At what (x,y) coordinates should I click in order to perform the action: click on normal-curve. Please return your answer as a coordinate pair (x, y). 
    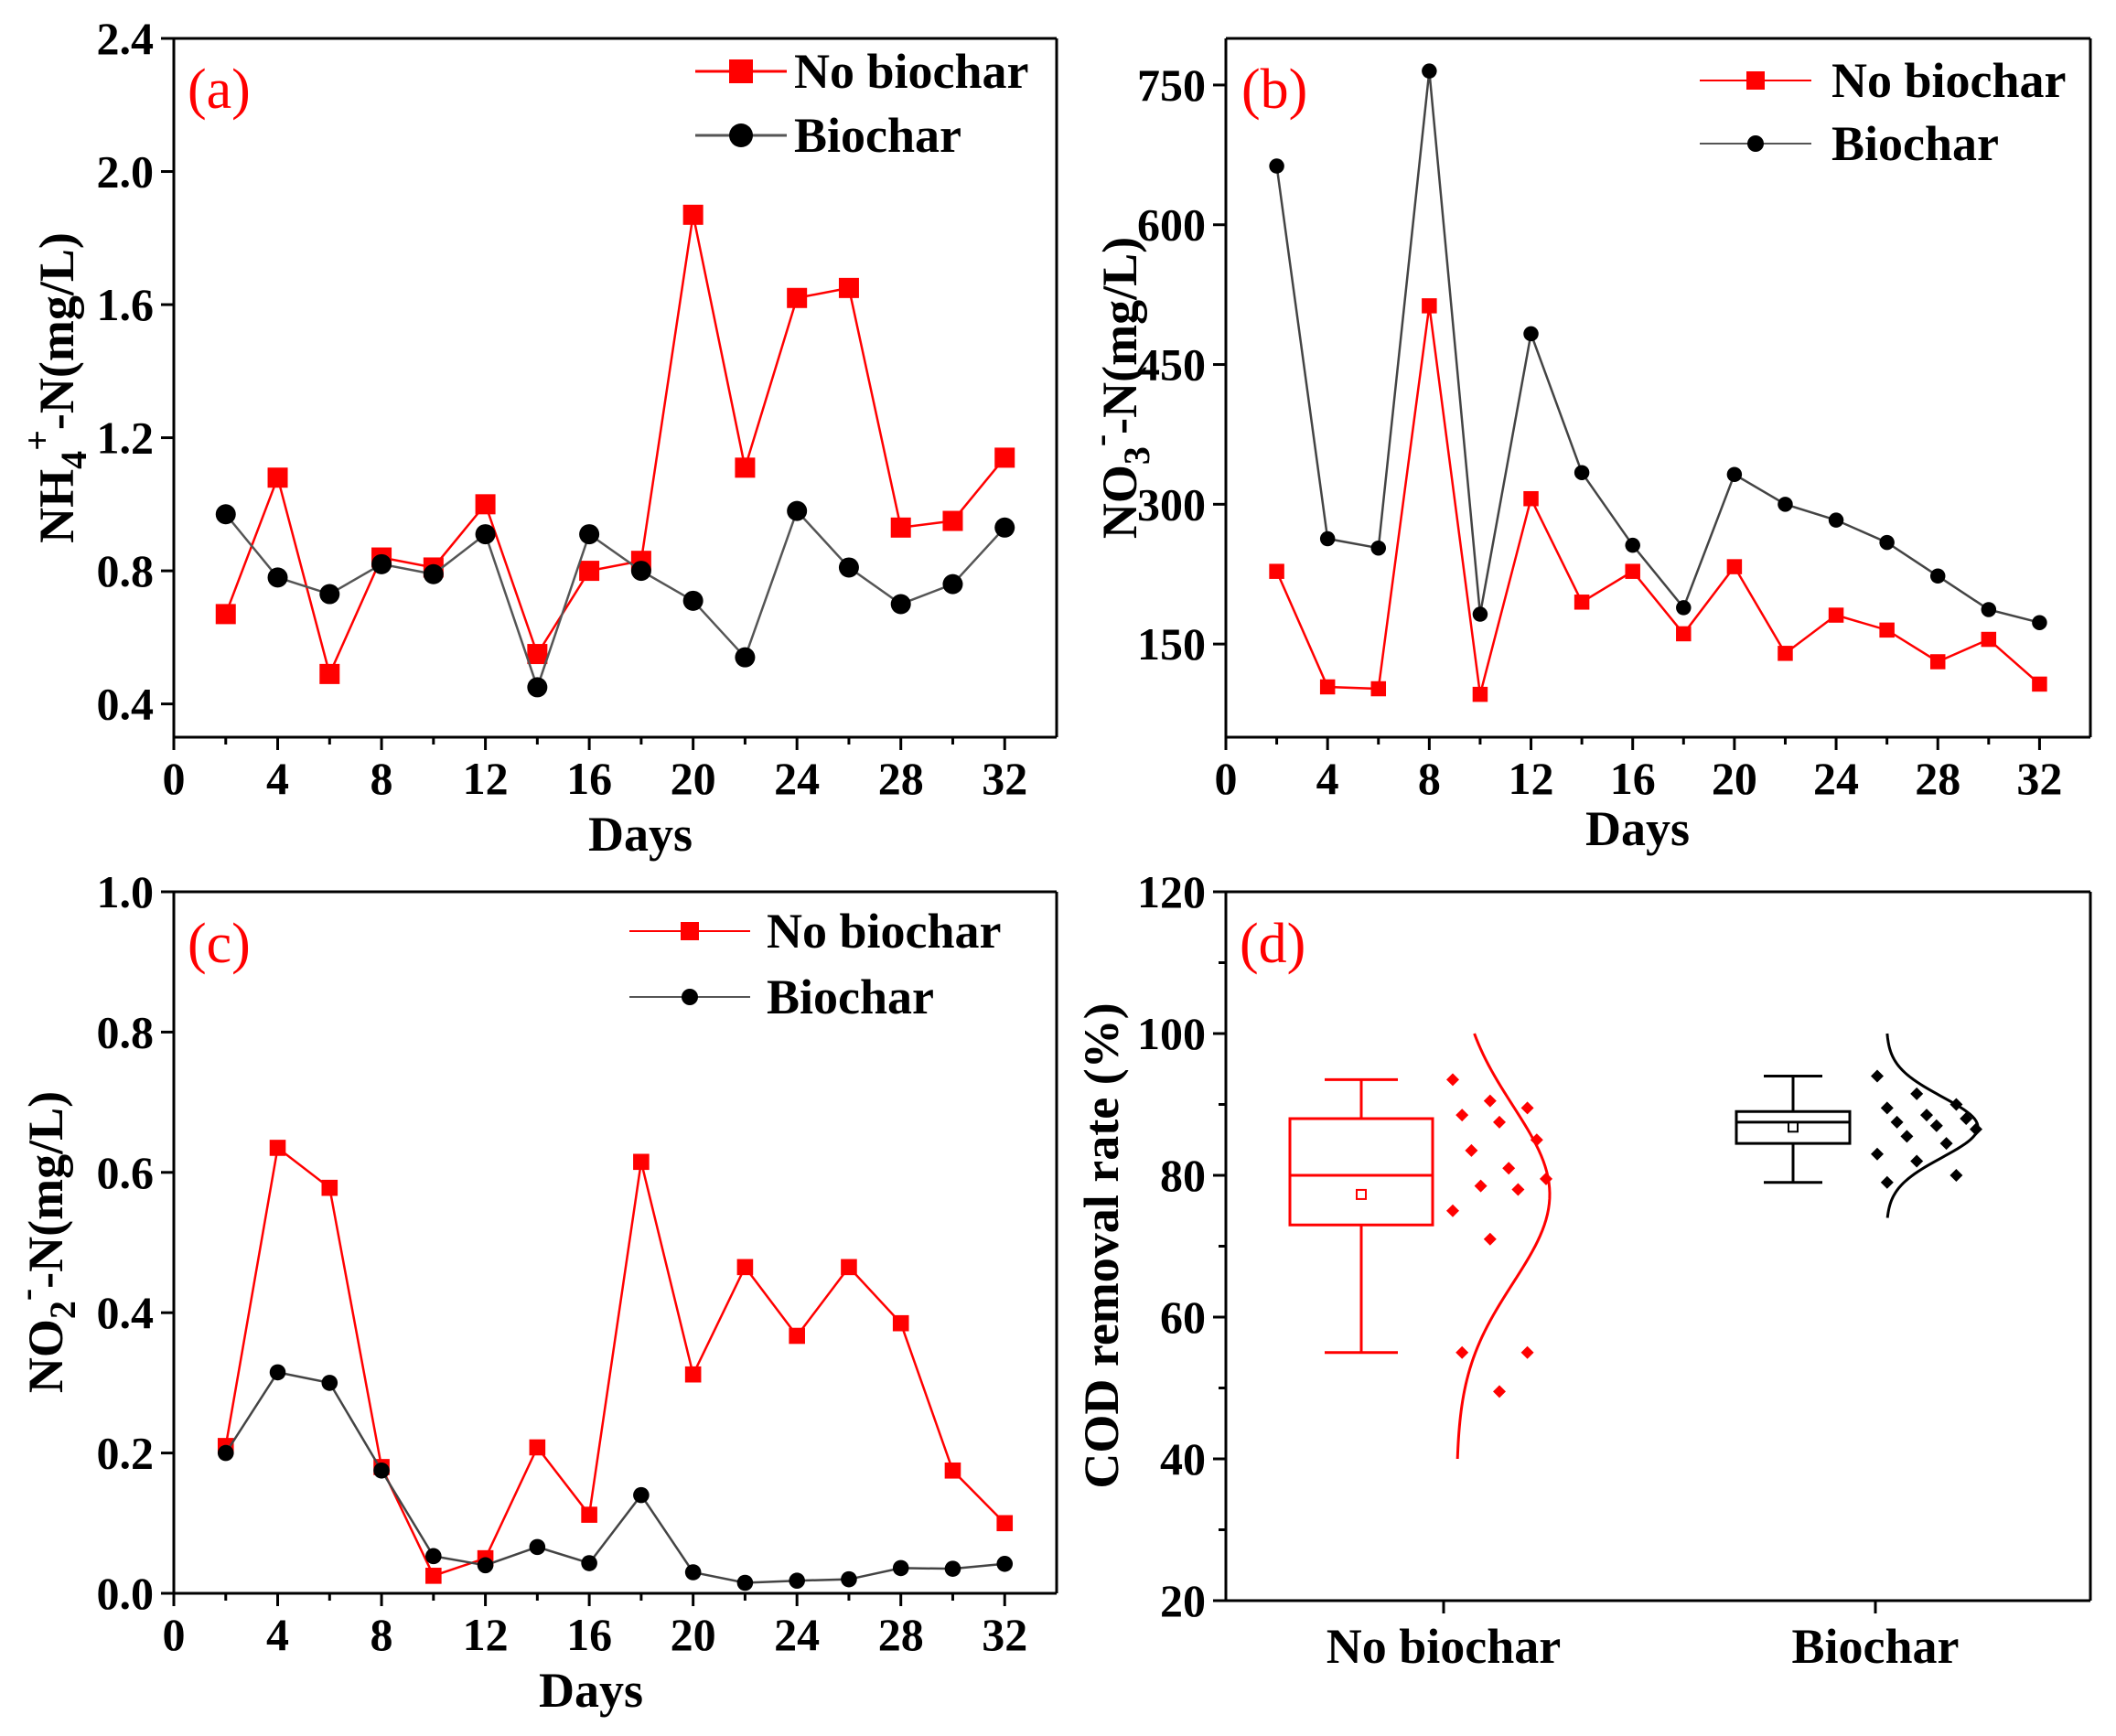
    Looking at the image, I should click on (1932, 1125).